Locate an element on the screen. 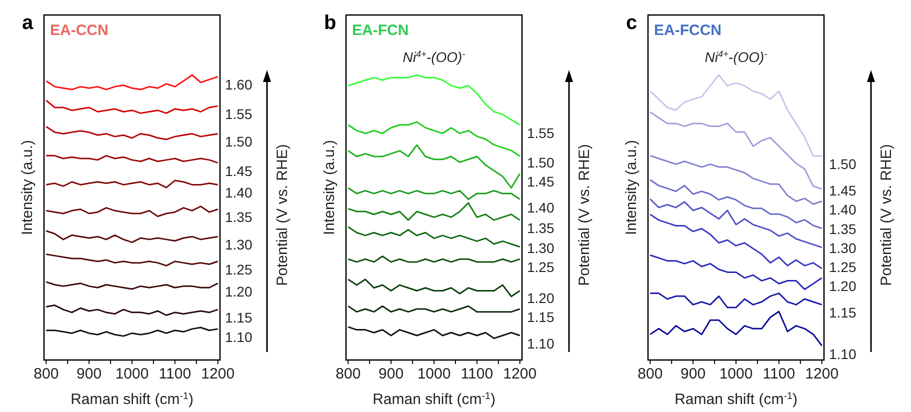  chart-title: a is located at coordinates (28, 23).